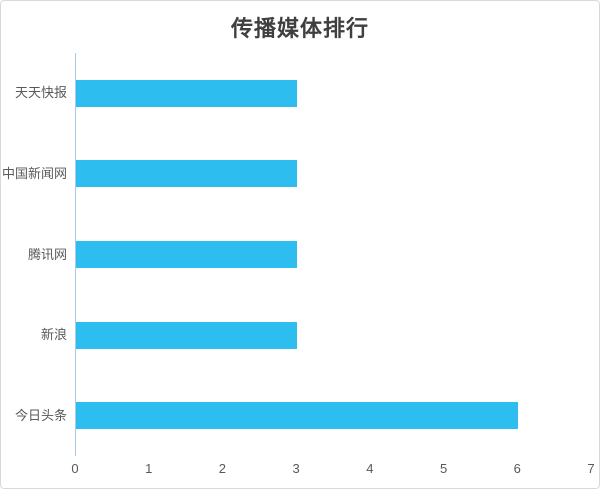 This screenshot has width=600, height=489. Describe the element at coordinates (34, 173) in the screenshot. I see `y-tick-label: 中国新闻网` at that location.